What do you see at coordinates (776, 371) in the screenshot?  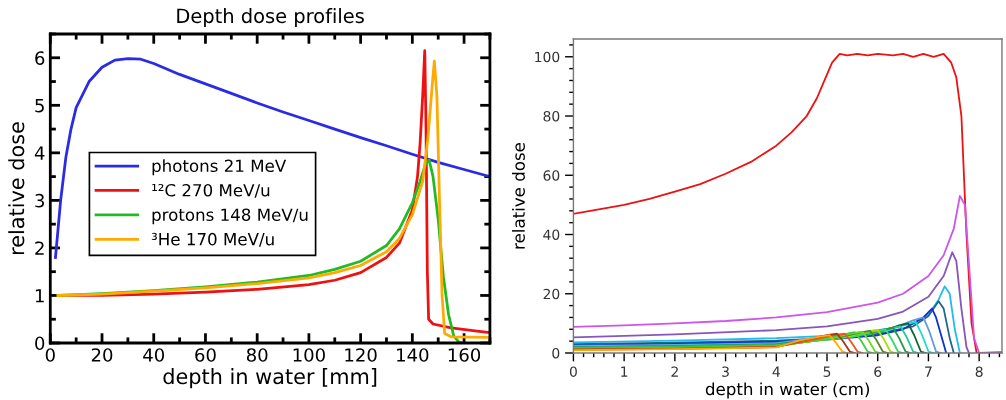 I see `x-tick-label: 4` at bounding box center [776, 371].